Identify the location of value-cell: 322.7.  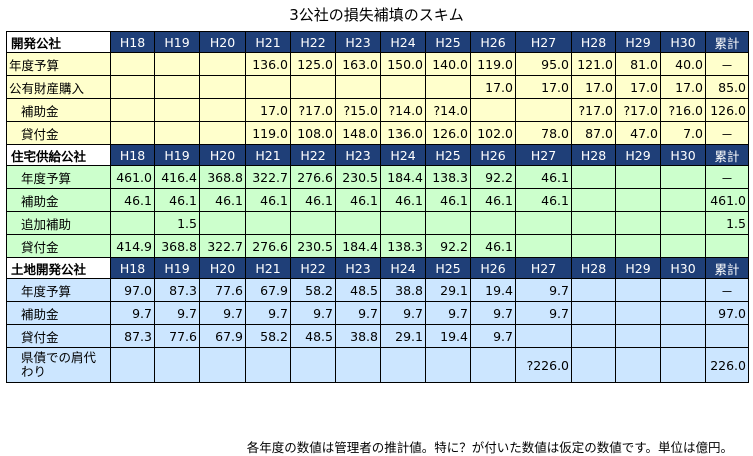
(222, 246).